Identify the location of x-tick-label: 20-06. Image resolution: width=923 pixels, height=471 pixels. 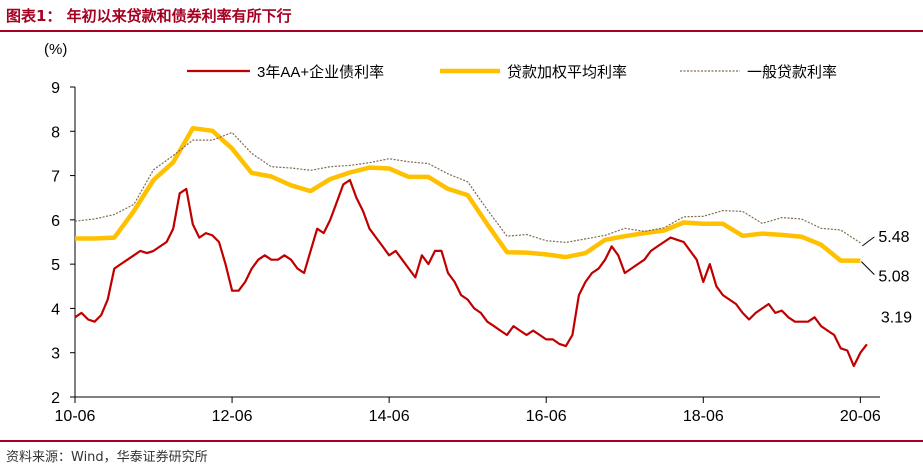
(860, 416).